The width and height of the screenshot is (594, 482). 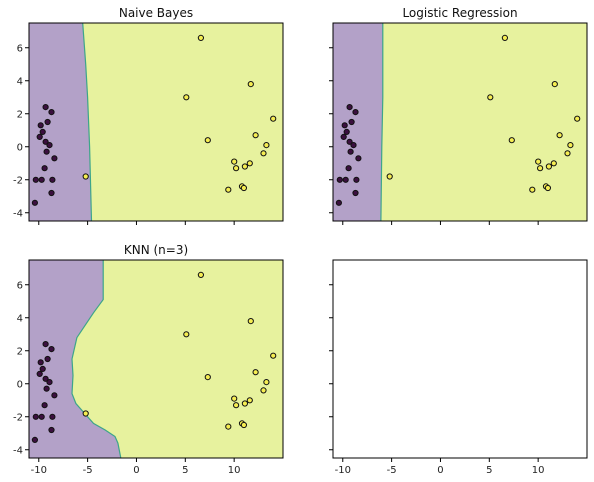 I want to click on y-tick-label: 0, so click(x=20, y=384).